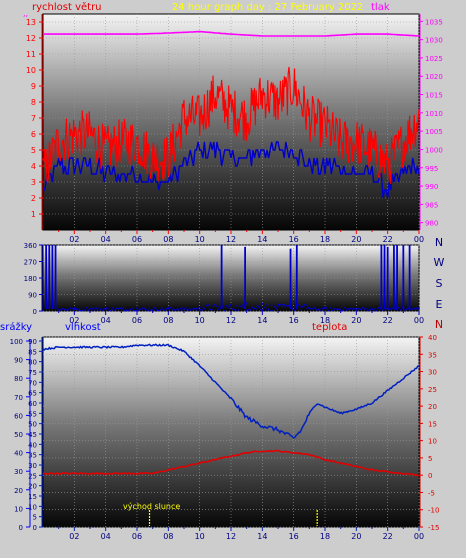 Image resolution: width=466 pixels, height=558 pixels. Describe the element at coordinates (267, 7) in the screenshot. I see `chart-title: 24 hour graph day : 27 February 2022` at that location.